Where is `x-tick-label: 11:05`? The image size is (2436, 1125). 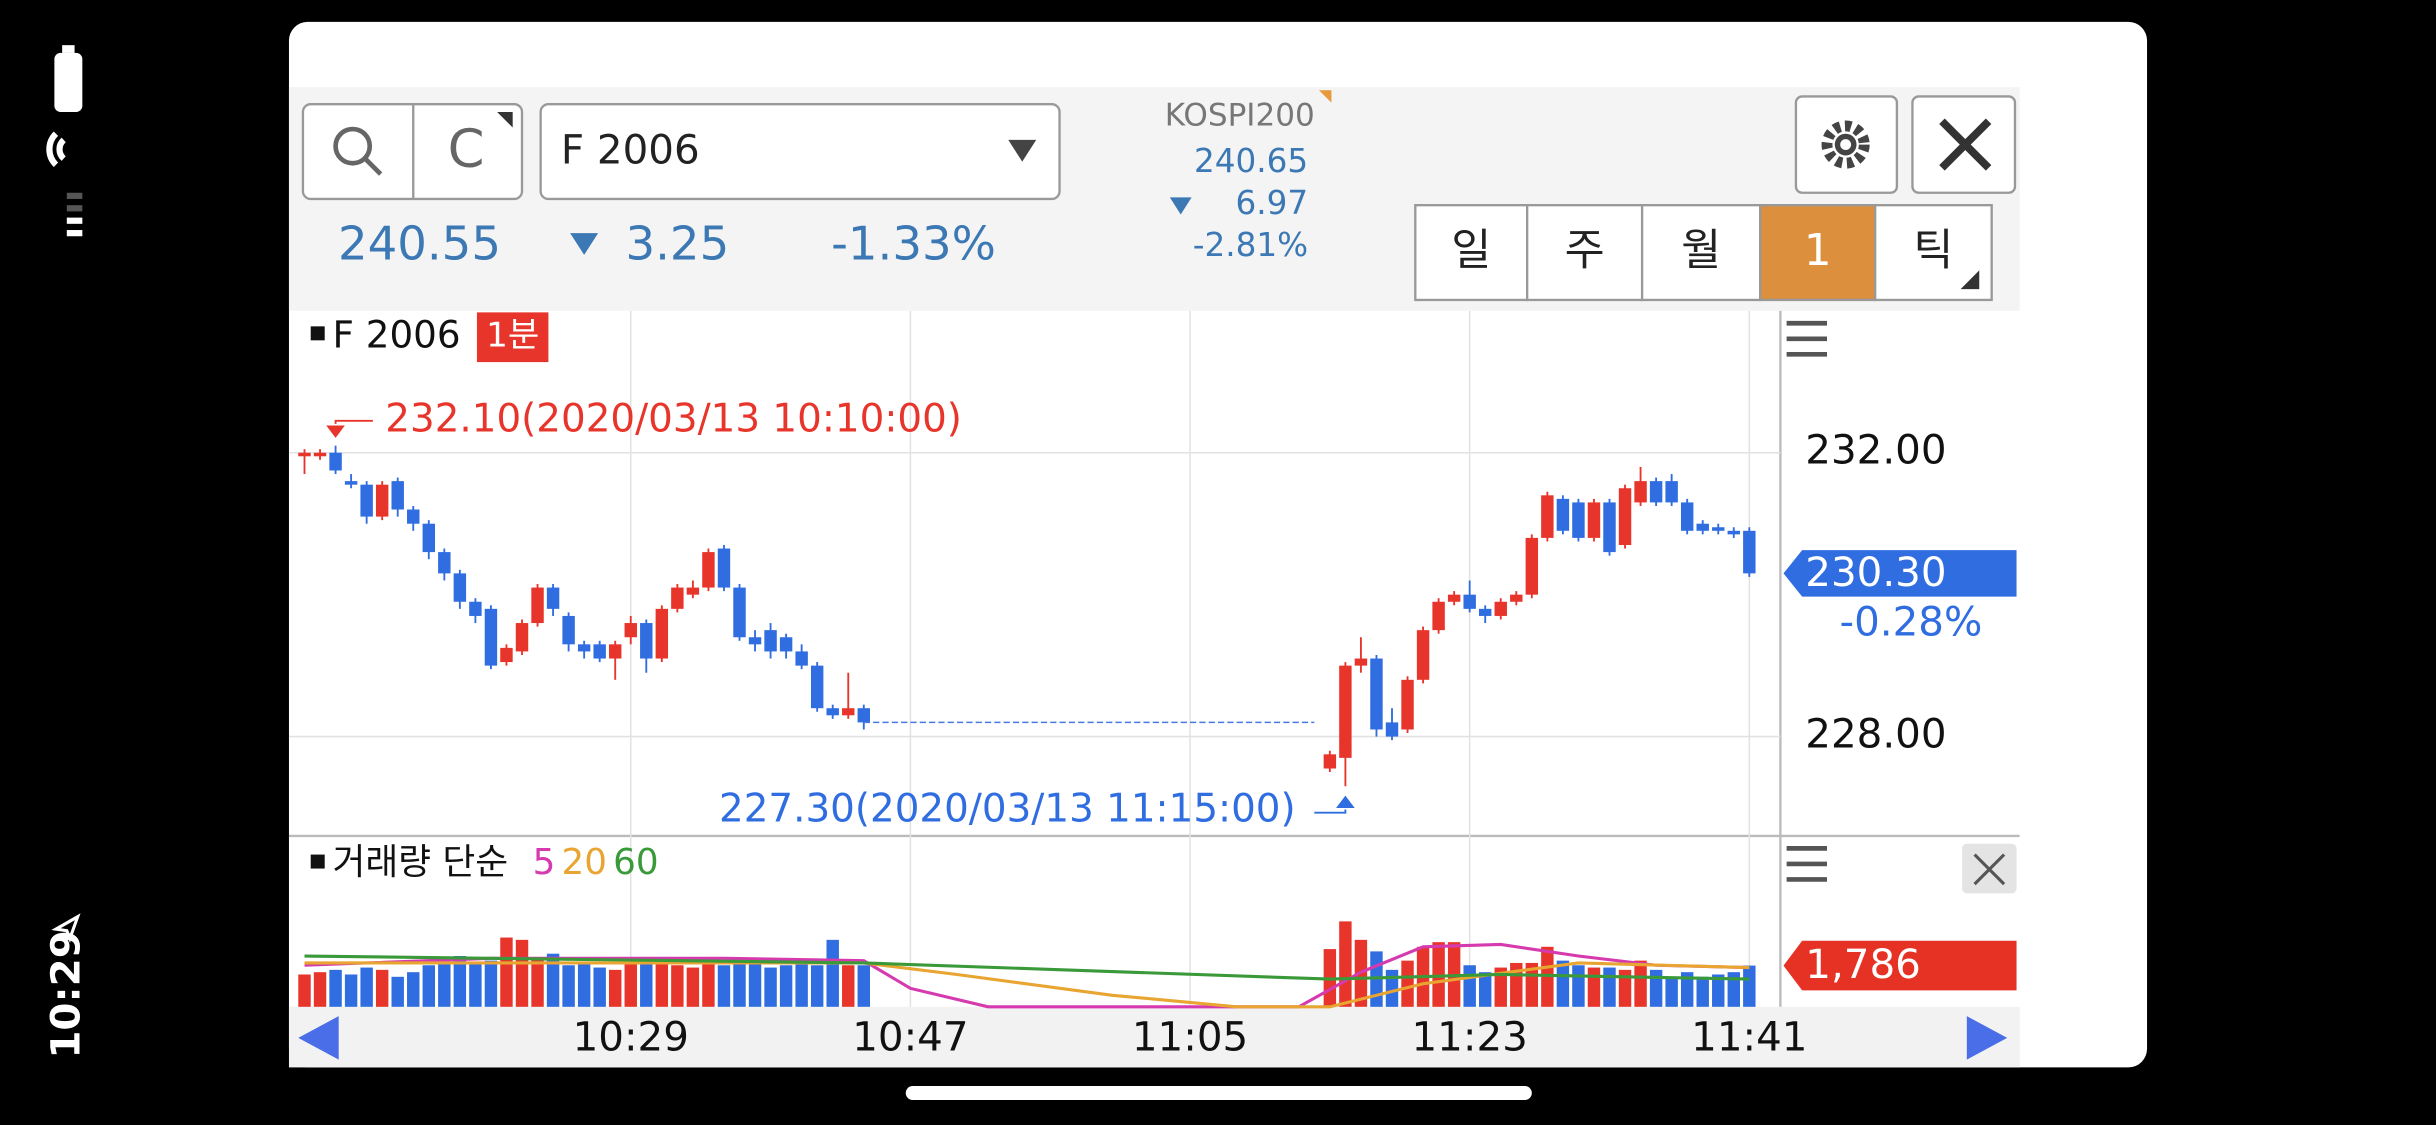
x-tick-label: 11:05 is located at coordinates (1190, 1036).